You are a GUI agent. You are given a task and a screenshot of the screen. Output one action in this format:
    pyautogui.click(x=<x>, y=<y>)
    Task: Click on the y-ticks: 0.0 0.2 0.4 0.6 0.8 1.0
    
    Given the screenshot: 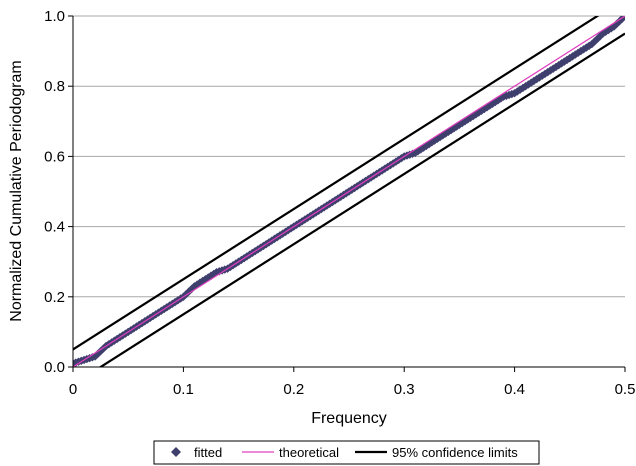 What is the action you would take?
    pyautogui.click(x=58, y=192)
    